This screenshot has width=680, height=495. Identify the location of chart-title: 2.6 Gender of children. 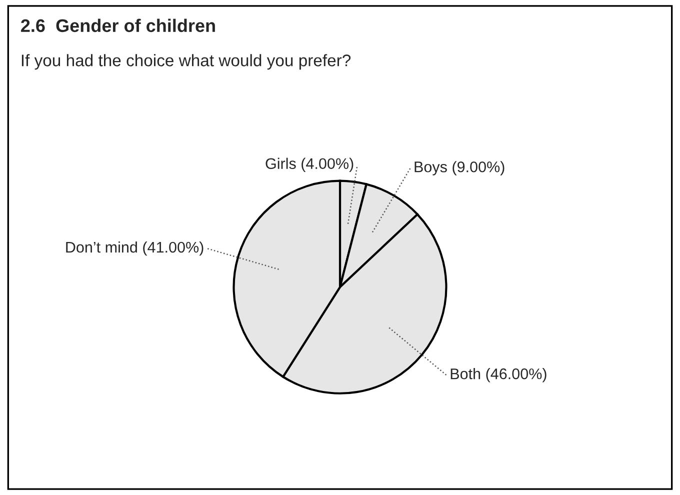
(118, 25).